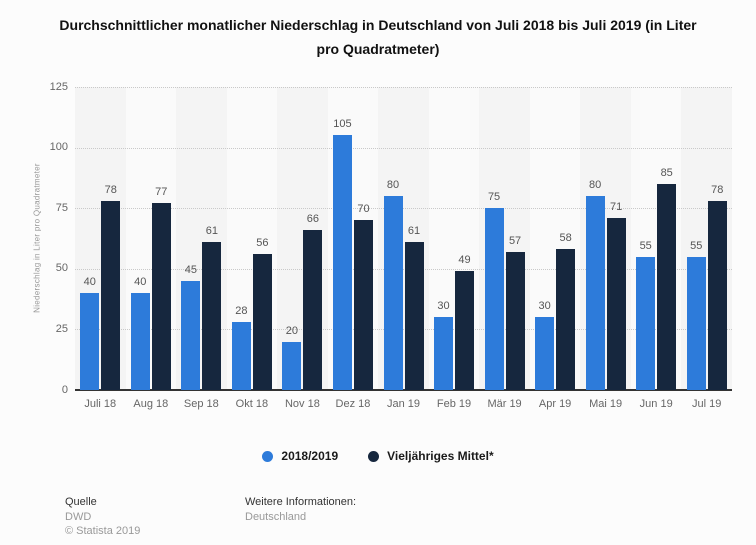  Describe the element at coordinates (276, 516) in the screenshot. I see `info-value: Deutschland` at that location.